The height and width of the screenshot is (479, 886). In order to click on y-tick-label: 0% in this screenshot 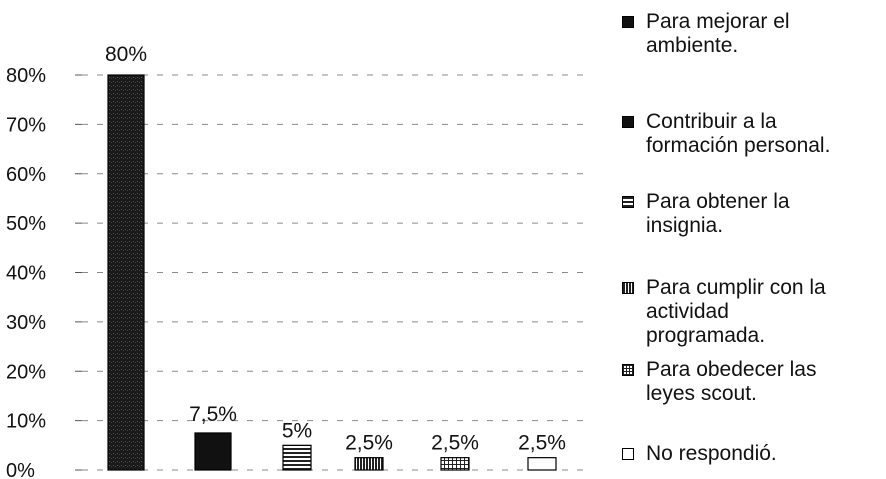, I will do `click(20, 469)`.